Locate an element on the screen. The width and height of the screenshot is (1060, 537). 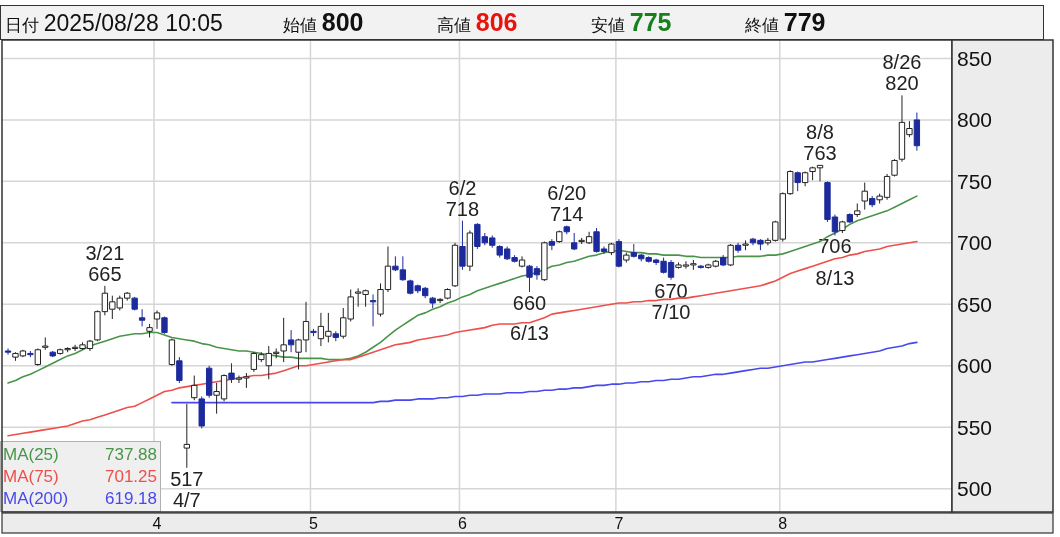
x-tick-label: 5 is located at coordinates (314, 523).